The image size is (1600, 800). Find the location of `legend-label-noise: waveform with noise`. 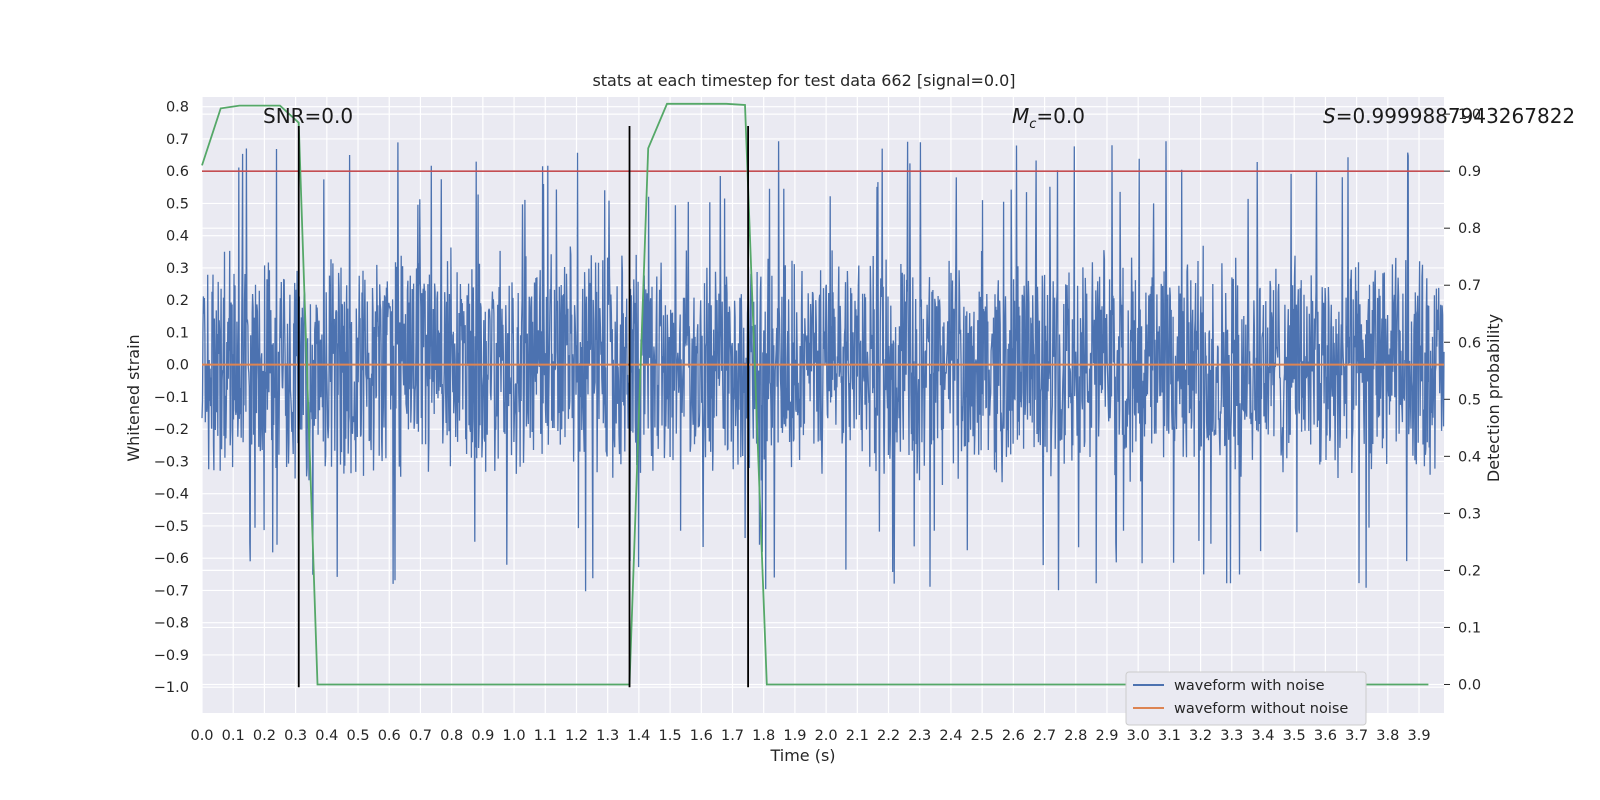

legend-label-noise: waveform with noise is located at coordinates (1249, 686).